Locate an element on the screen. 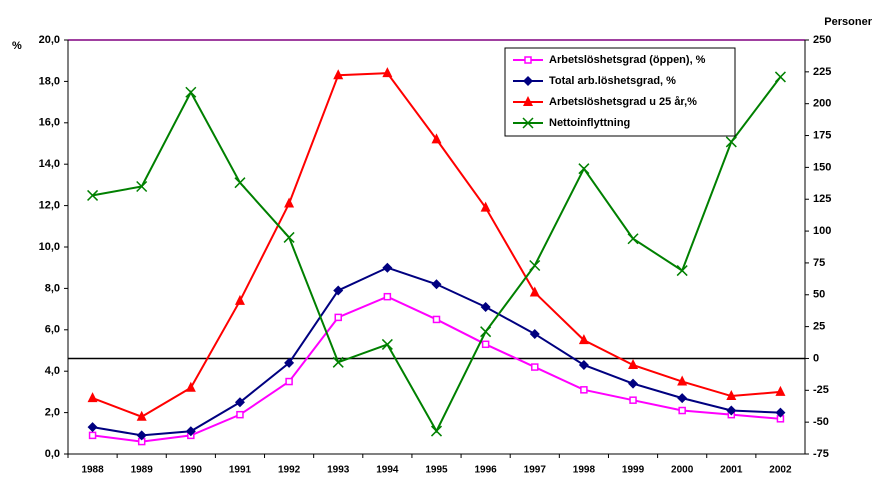  x-tick-label: 1997 is located at coordinates (535, 470).